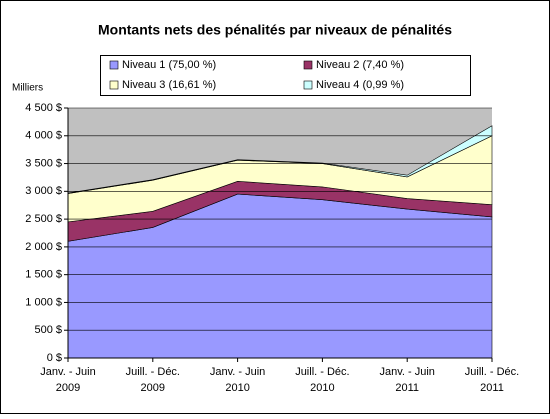 The height and width of the screenshot is (419, 550). What do you see at coordinates (43, 247) in the screenshot?
I see `y-tick-label: 2 000 $` at bounding box center [43, 247].